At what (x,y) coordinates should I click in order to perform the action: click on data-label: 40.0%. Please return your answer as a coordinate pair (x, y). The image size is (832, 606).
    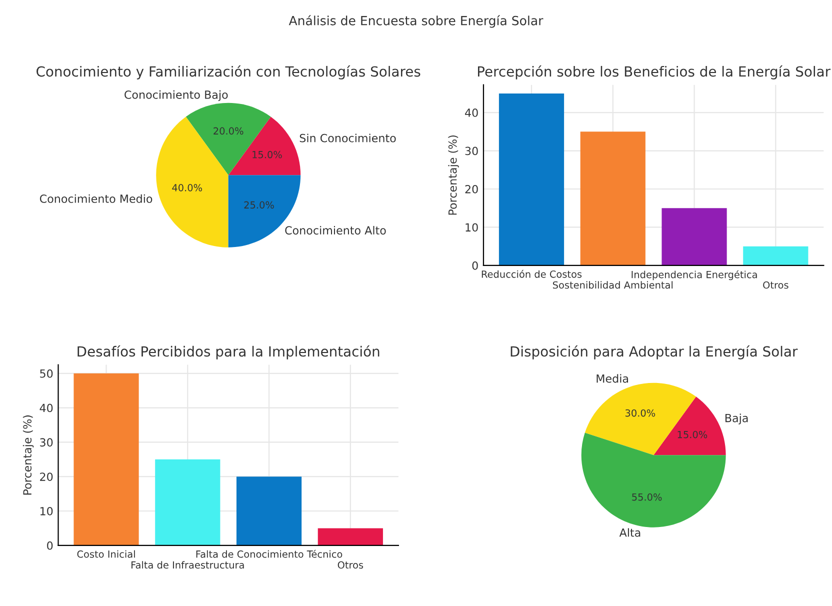
    Looking at the image, I should click on (187, 188).